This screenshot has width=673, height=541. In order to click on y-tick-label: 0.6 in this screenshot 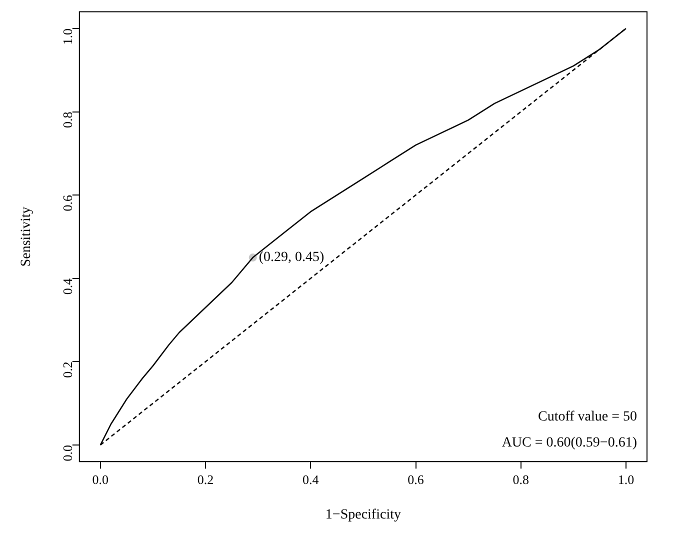, I will do `click(67, 203)`.